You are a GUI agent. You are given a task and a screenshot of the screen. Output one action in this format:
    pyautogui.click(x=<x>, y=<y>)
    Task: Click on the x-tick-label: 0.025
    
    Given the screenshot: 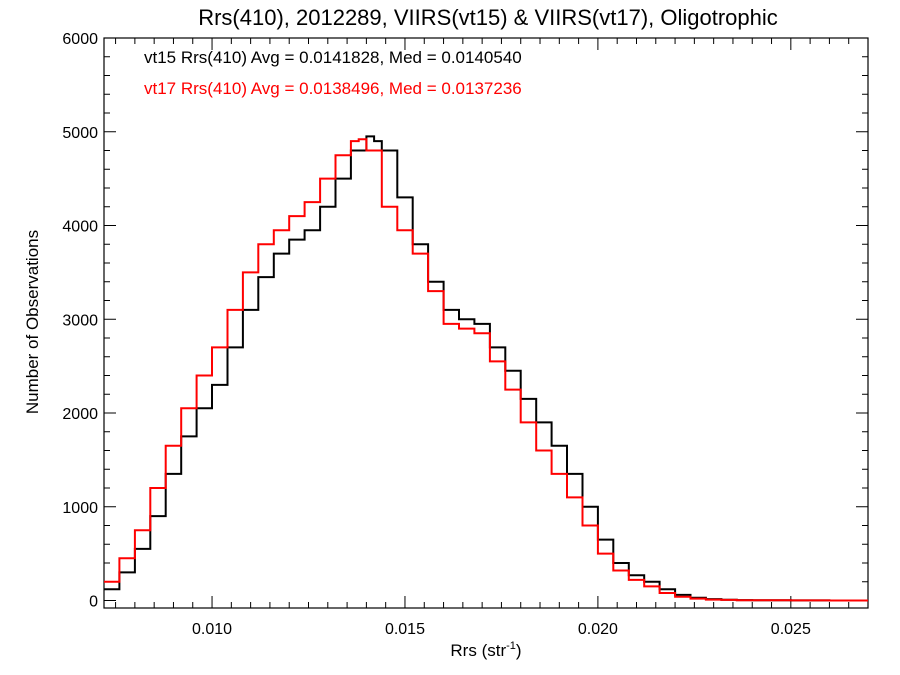 What is the action you would take?
    pyautogui.click(x=791, y=629)
    